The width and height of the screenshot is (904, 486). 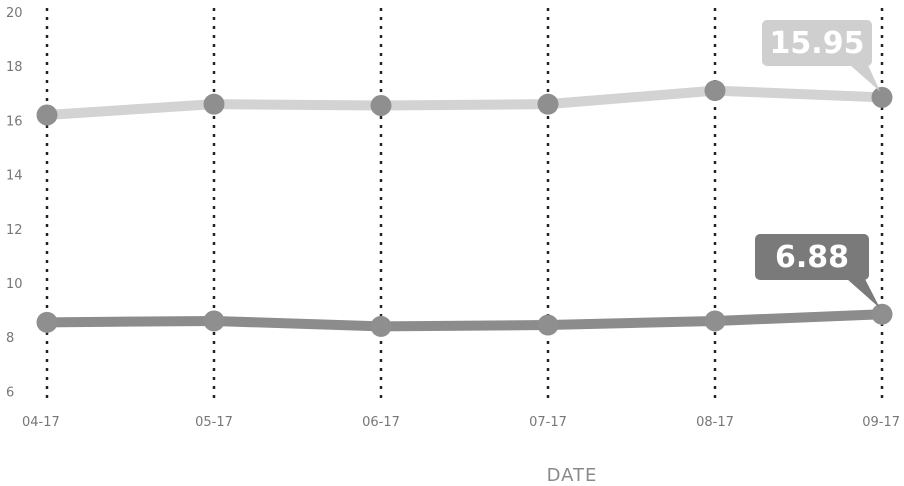 I want to click on y-tick-14: 14, so click(x=14, y=176).